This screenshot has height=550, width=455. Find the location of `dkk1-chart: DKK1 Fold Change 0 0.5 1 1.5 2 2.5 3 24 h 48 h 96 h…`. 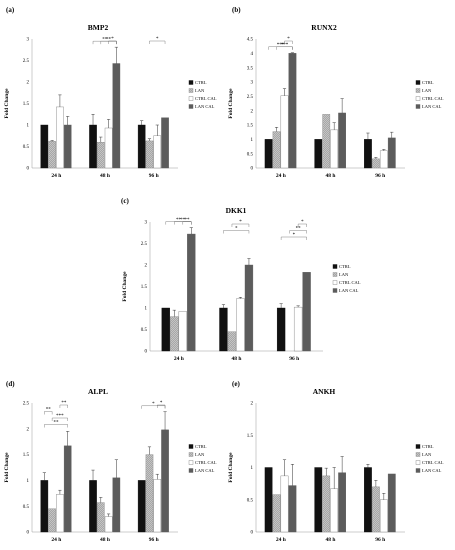

dkk1-chart: DKK1 Fold Change 0 0.5 1 1.5 2 2.5 3 24 h 48 h 96 h… is located at coordinates (241, 284).